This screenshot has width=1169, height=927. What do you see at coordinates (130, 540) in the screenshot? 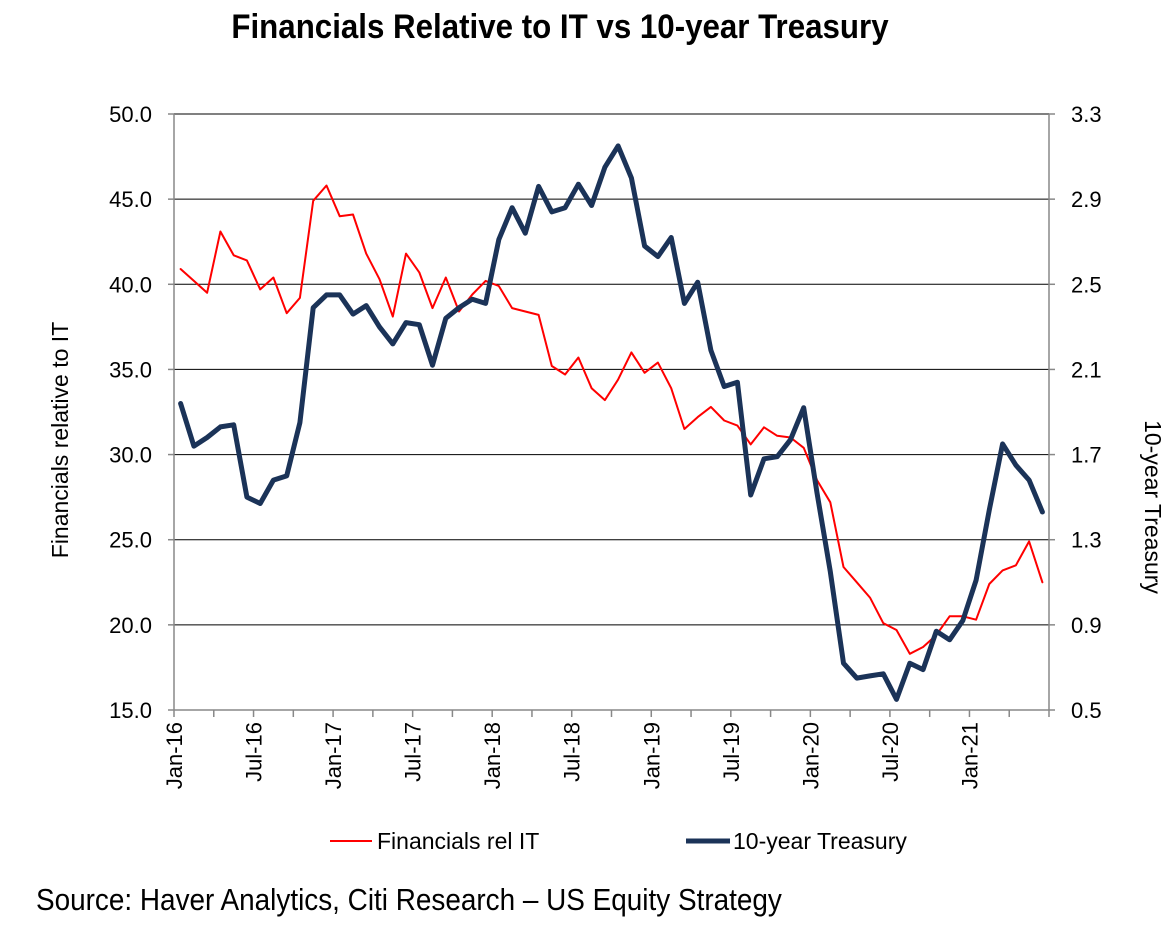
I see `left-tick-label: 25.0` at bounding box center [130, 540].